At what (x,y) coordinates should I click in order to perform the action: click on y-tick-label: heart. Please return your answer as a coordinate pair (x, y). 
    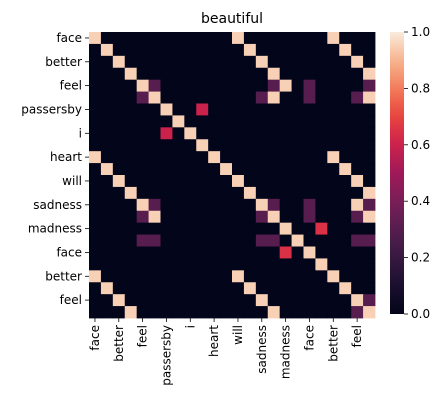
    Looking at the image, I should click on (66, 157).